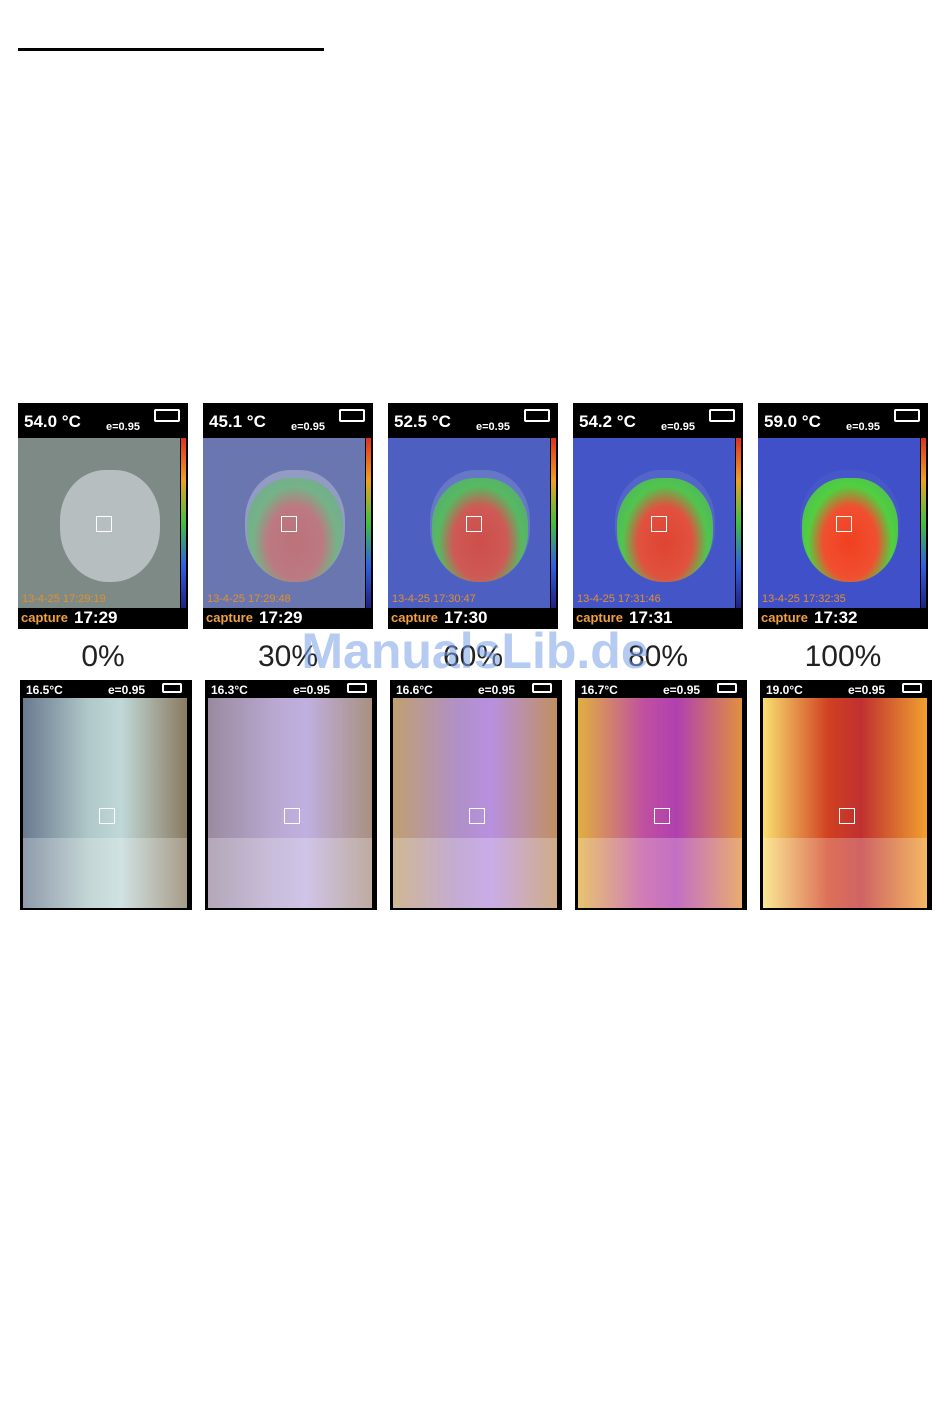 This screenshot has height=1414, width=950. I want to click on temperature: 59.0 °C, so click(792, 421).